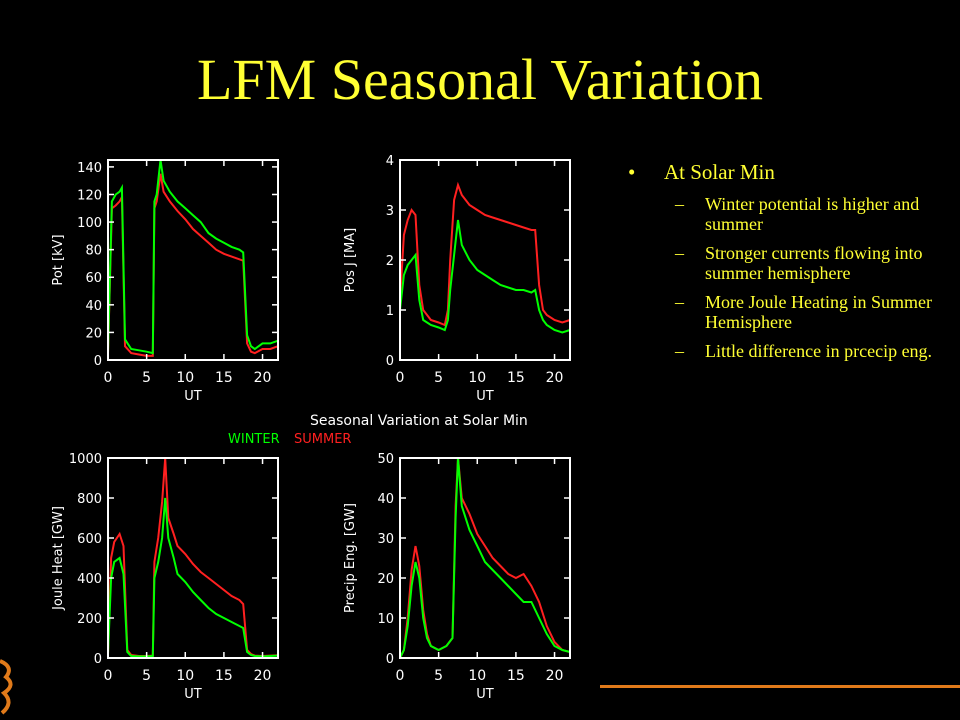 The height and width of the screenshot is (720, 960). What do you see at coordinates (788, 172) in the screenshot?
I see `main-bullet: • At Solar Min` at bounding box center [788, 172].